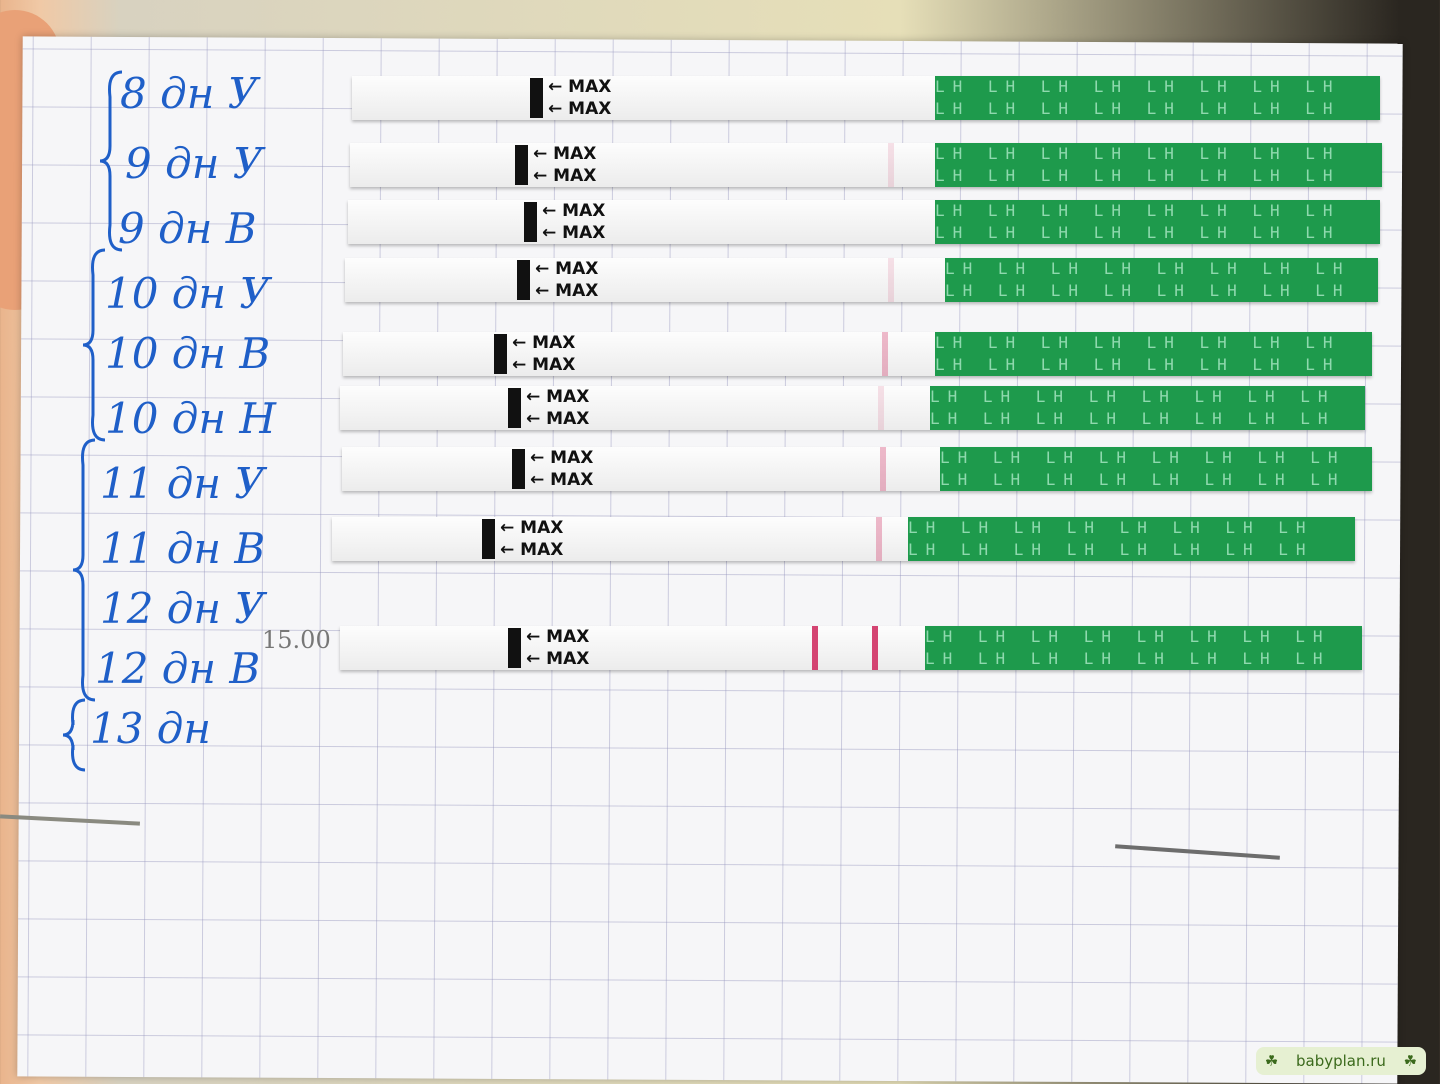  What do you see at coordinates (815, 648) in the screenshot?
I see `control-line` at bounding box center [815, 648].